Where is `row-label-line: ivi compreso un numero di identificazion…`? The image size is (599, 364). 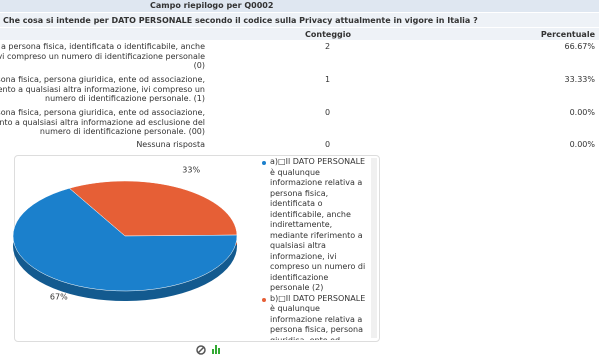 row-label-line: ivi compreso un numero di identificazion… is located at coordinates (102, 56).